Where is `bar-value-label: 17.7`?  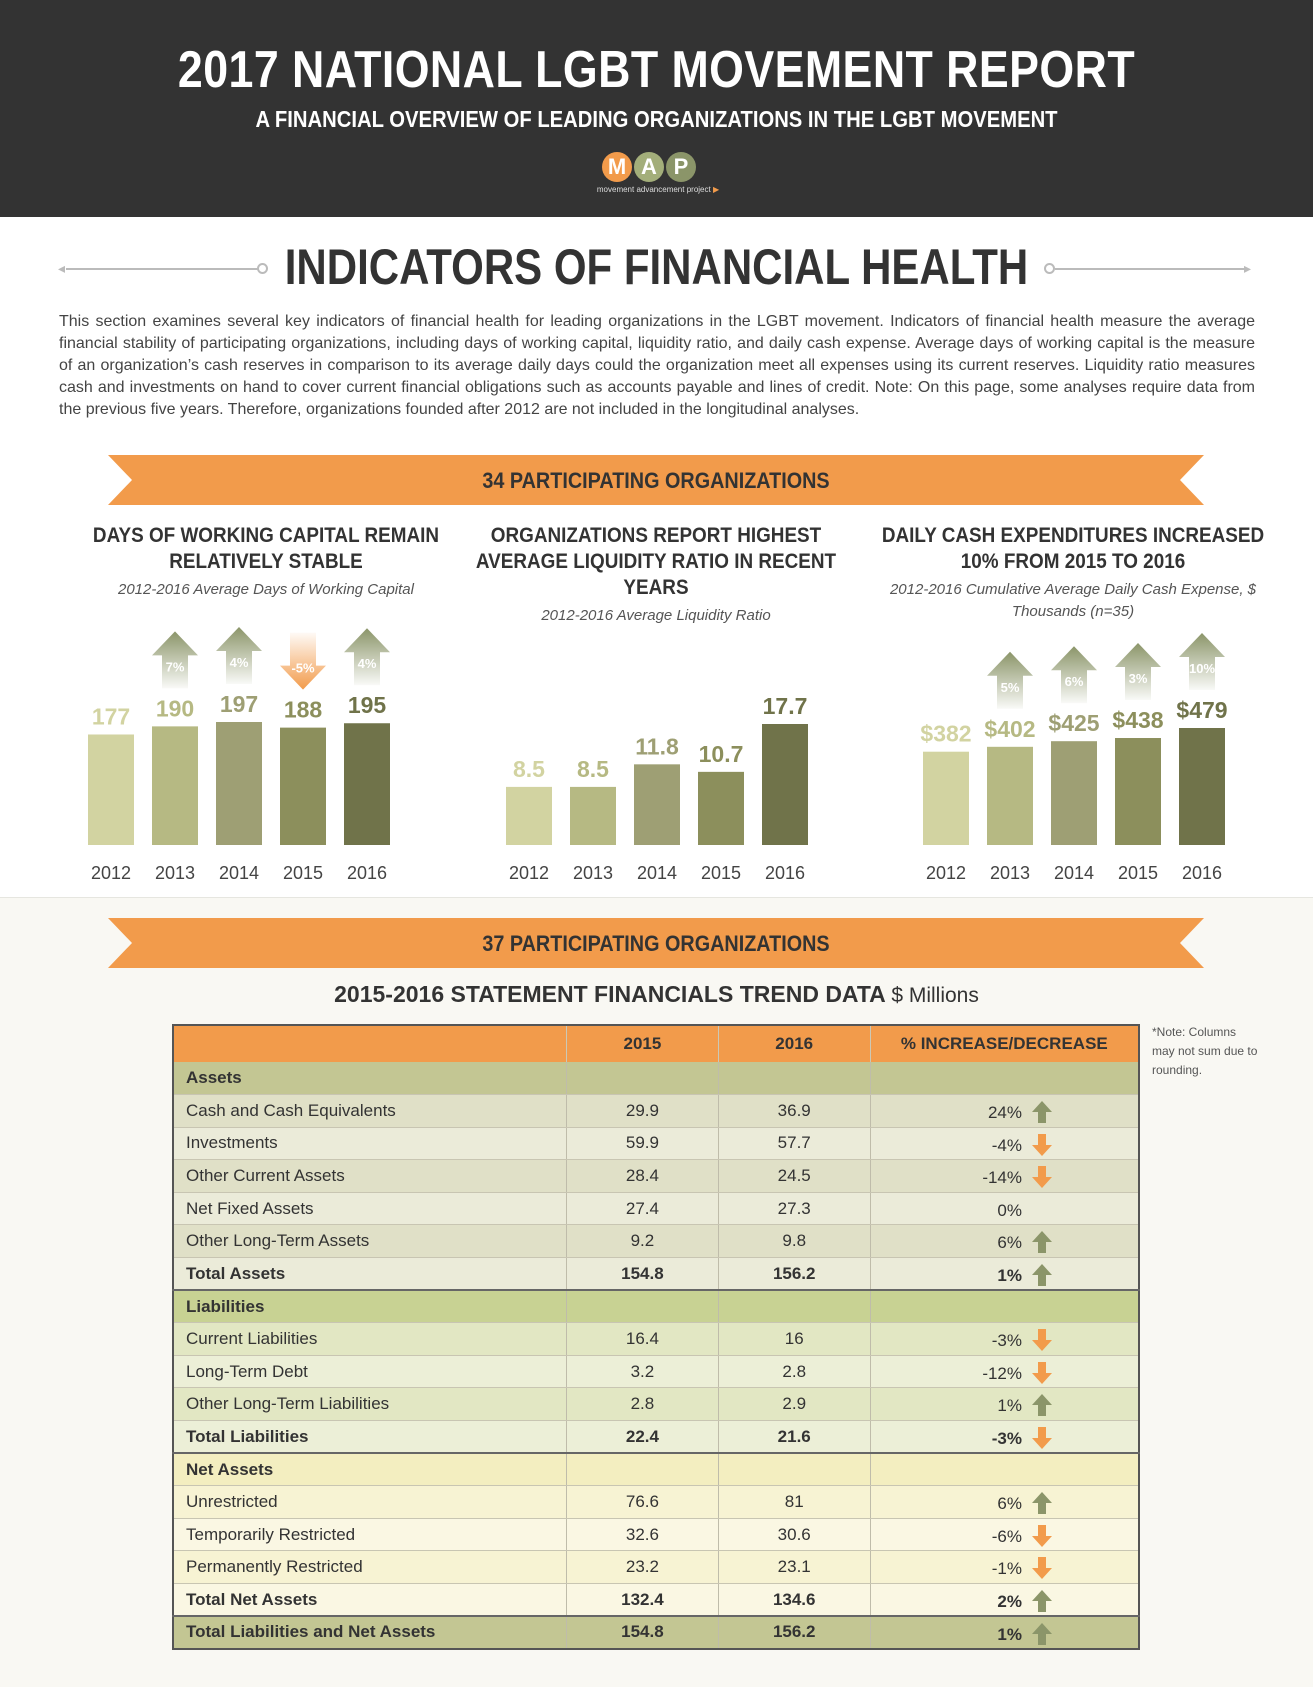
bar-value-label: 17.7 is located at coordinates (785, 706).